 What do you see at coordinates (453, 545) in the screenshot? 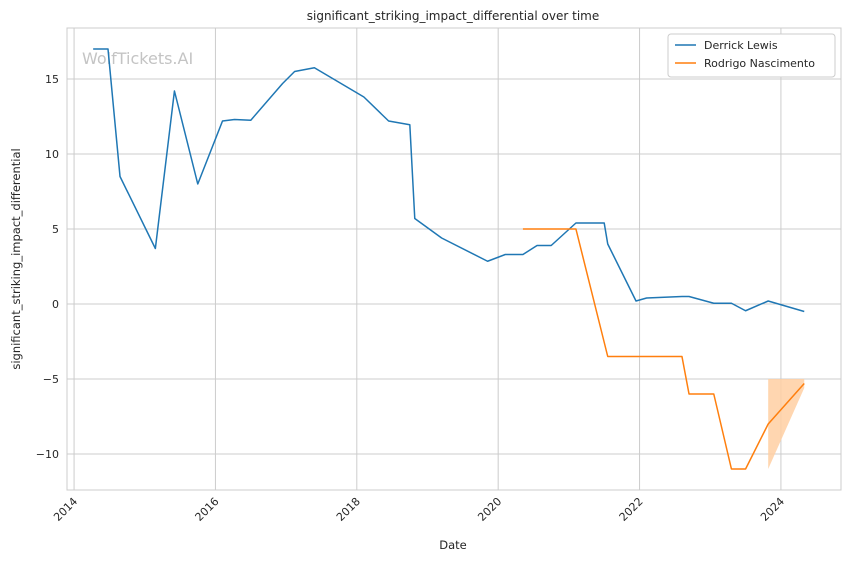
I see `x-axis-title: Date` at bounding box center [453, 545].